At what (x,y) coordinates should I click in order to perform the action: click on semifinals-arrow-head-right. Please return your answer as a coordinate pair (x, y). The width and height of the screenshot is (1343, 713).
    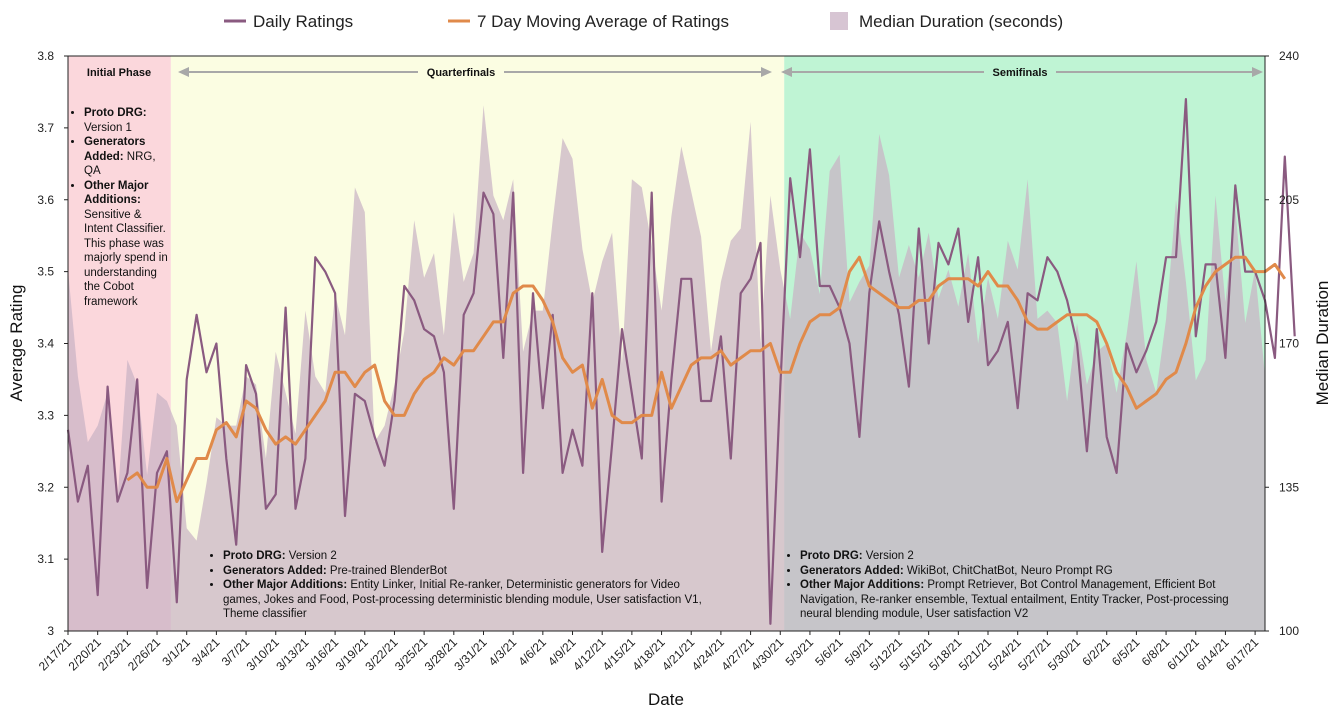
    Looking at the image, I should click on (1257, 72).